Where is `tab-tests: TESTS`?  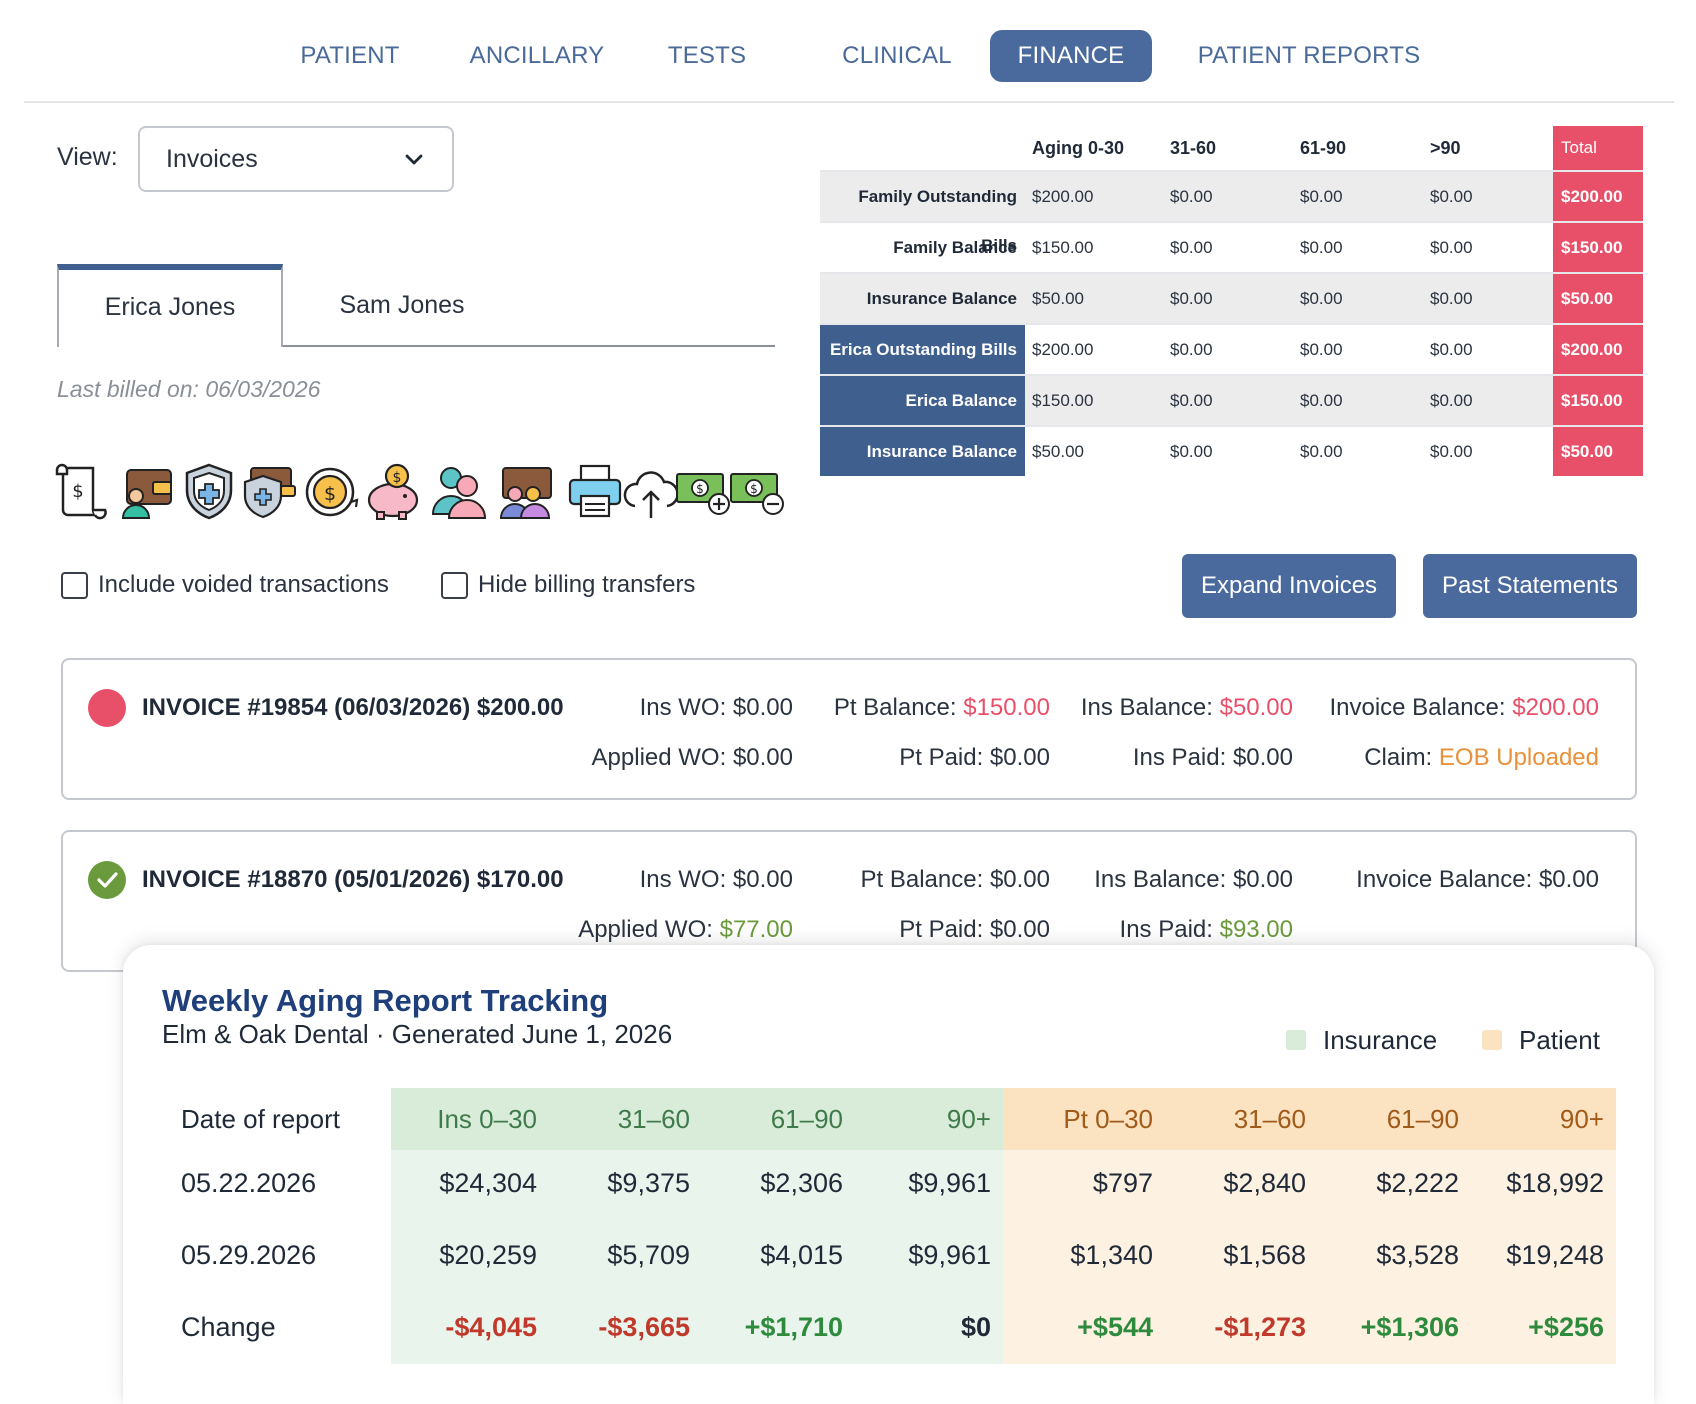
tab-tests: TESTS is located at coordinates (707, 55).